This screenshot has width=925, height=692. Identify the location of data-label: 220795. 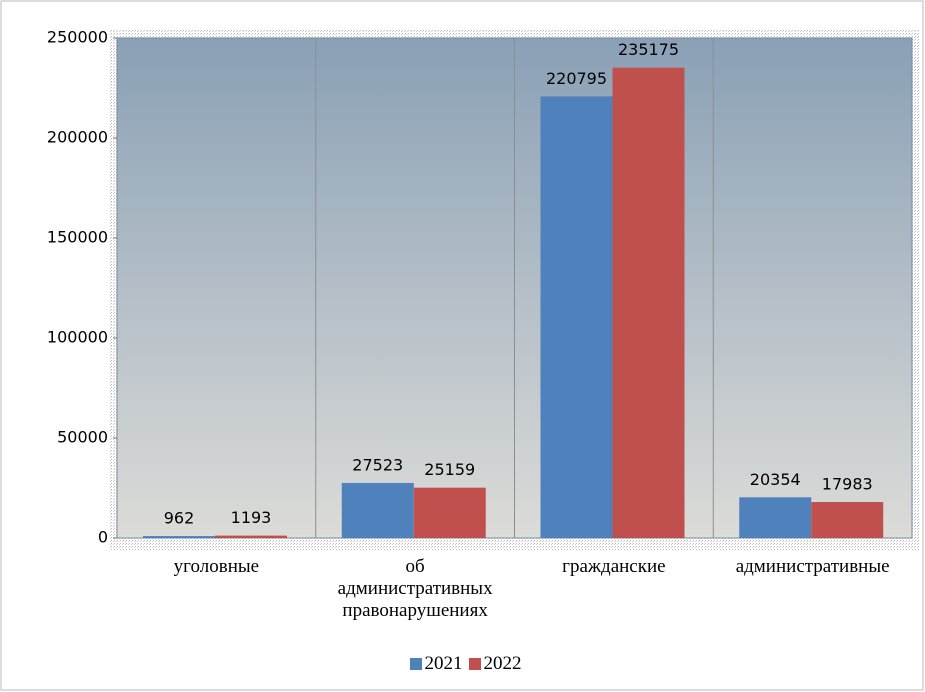
(576, 78).